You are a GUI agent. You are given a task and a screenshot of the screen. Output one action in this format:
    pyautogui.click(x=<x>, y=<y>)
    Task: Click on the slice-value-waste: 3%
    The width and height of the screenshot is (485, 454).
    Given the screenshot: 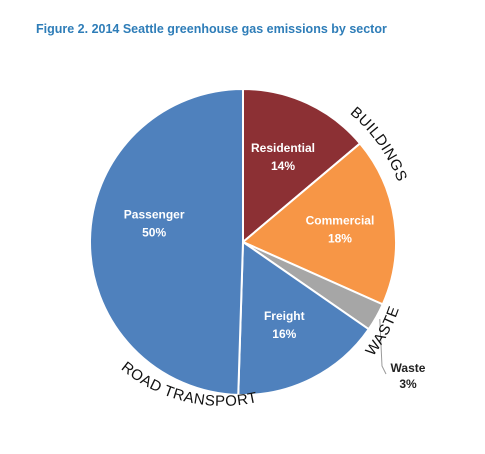 What is the action you would take?
    pyautogui.click(x=408, y=384)
    